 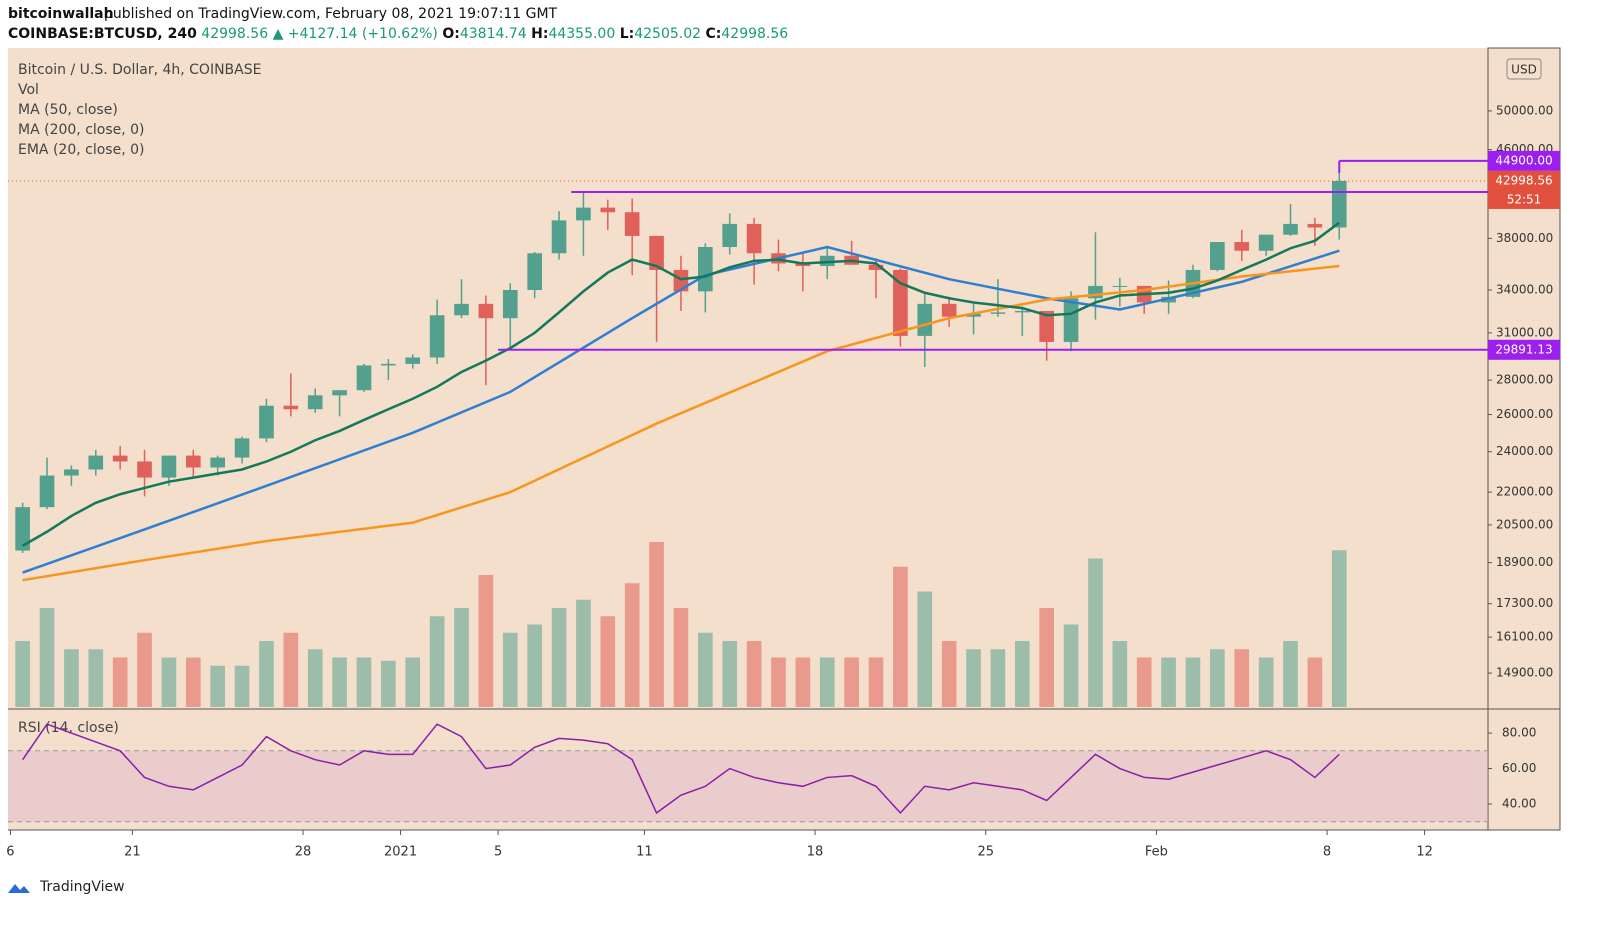 I want to click on x-tick-label: 21, so click(x=132, y=852).